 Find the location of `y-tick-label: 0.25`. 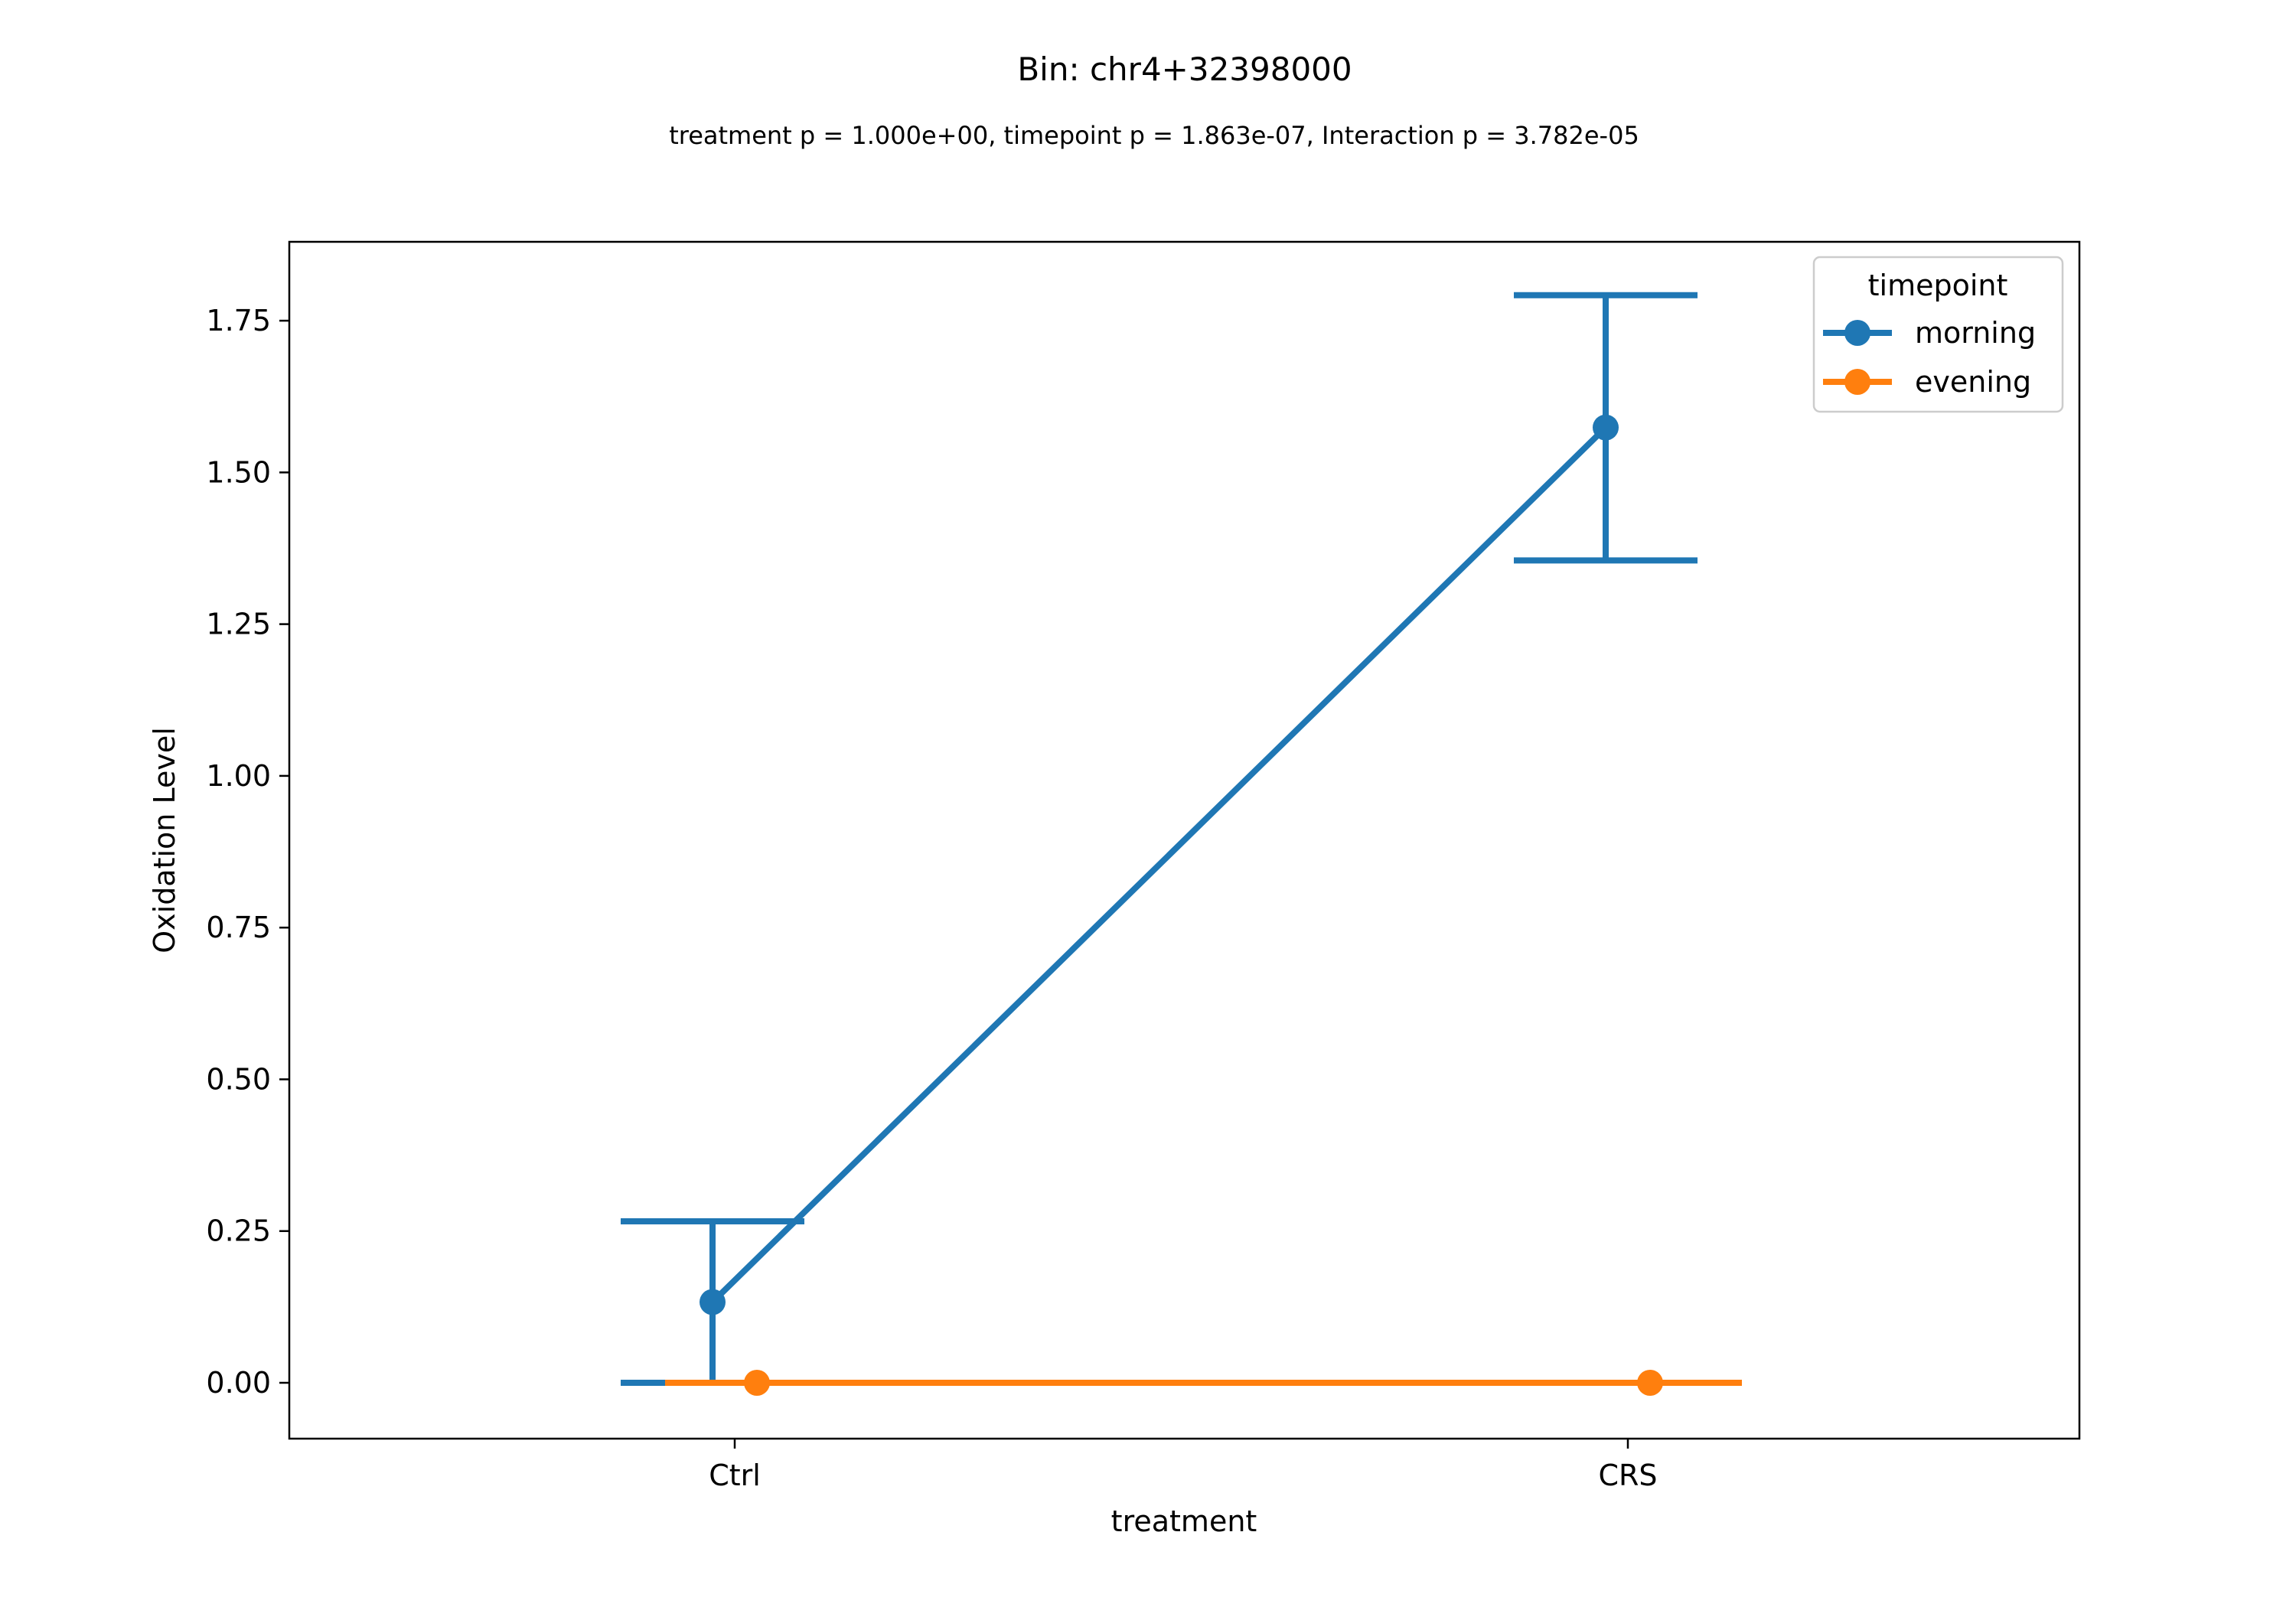

y-tick-label: 0.25 is located at coordinates (238, 1231).